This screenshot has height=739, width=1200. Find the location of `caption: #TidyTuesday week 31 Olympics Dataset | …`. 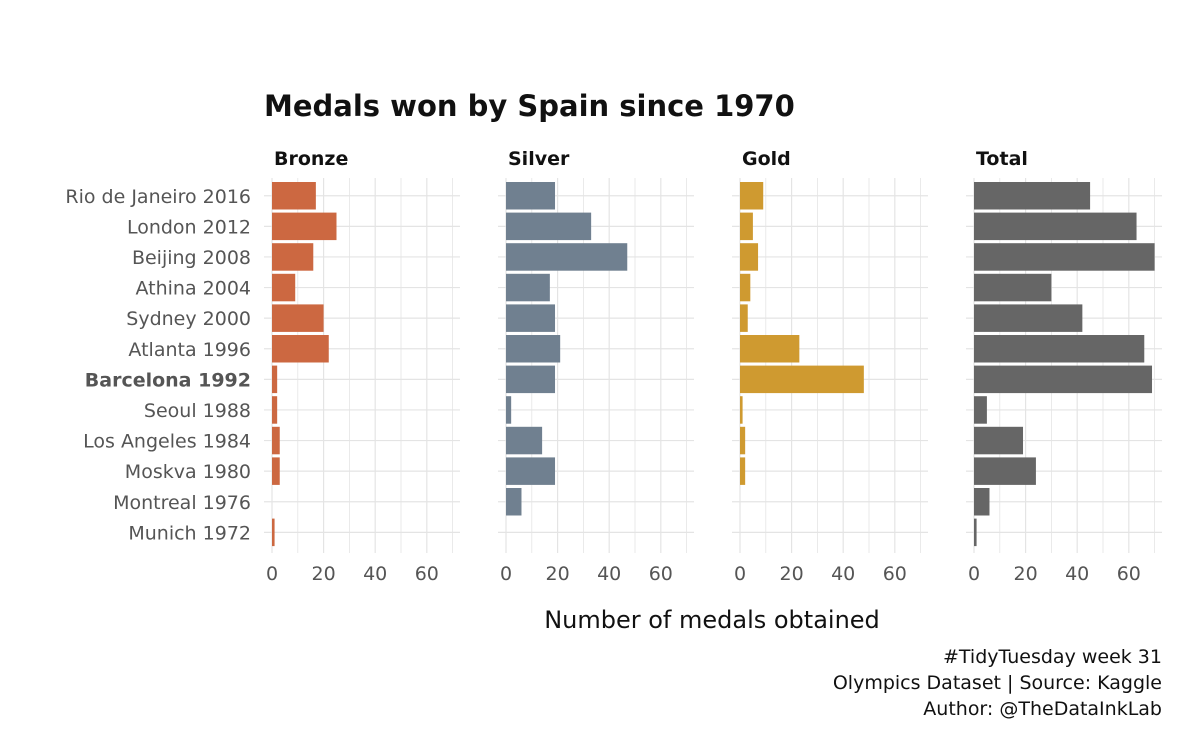

caption: #TidyTuesday week 31 Olympics Dataset | … is located at coordinates (997, 683).